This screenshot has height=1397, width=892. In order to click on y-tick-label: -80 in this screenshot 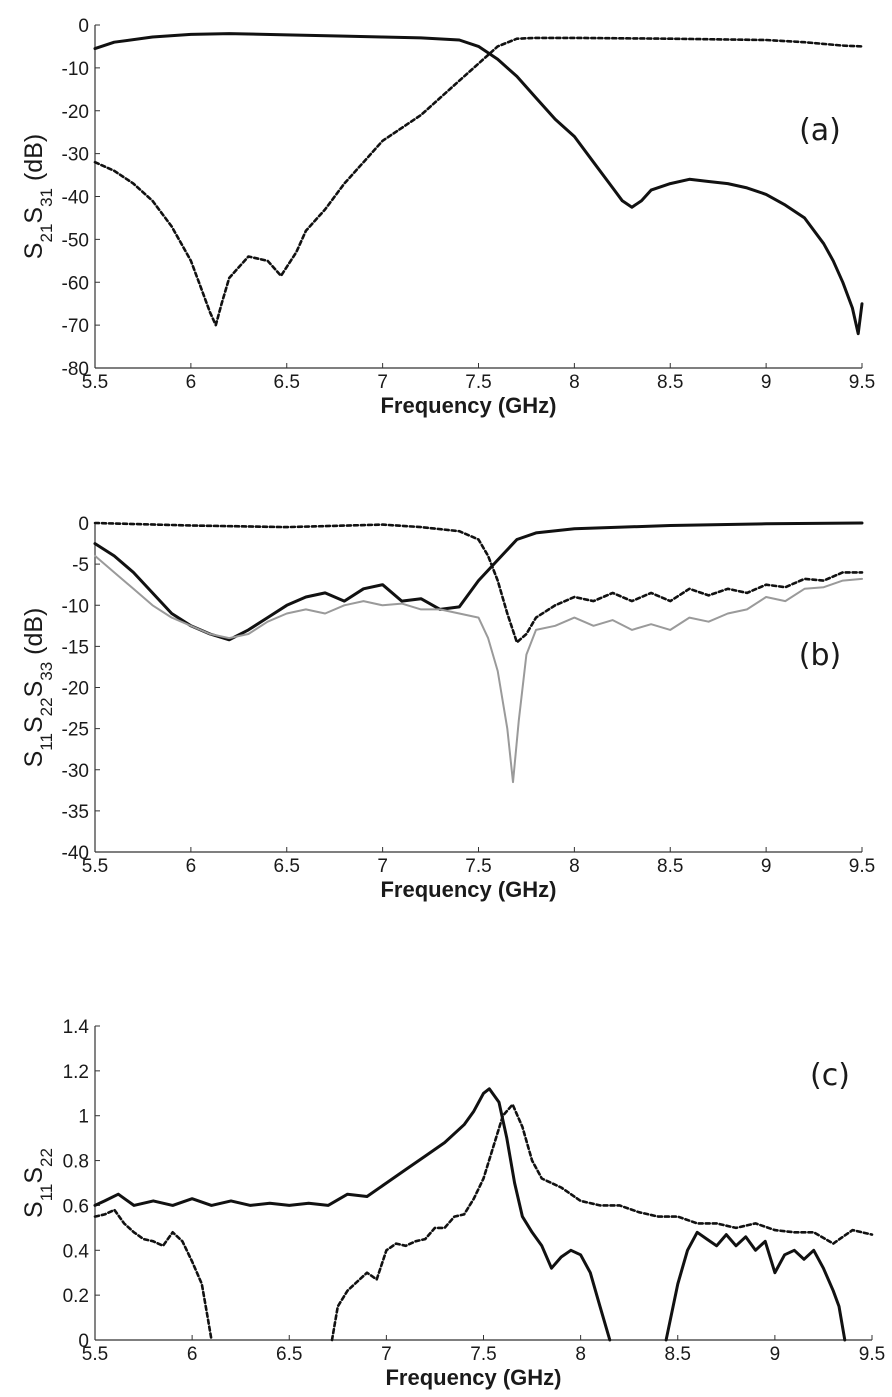, I will do `click(75, 369)`.